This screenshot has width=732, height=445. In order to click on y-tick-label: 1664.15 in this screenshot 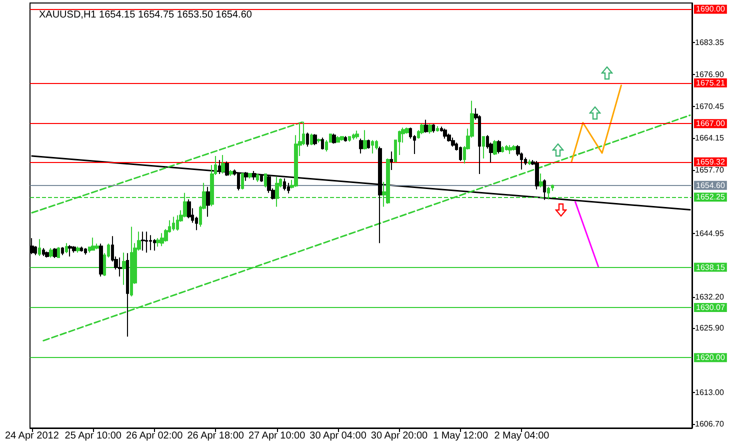, I will do `click(709, 137)`.